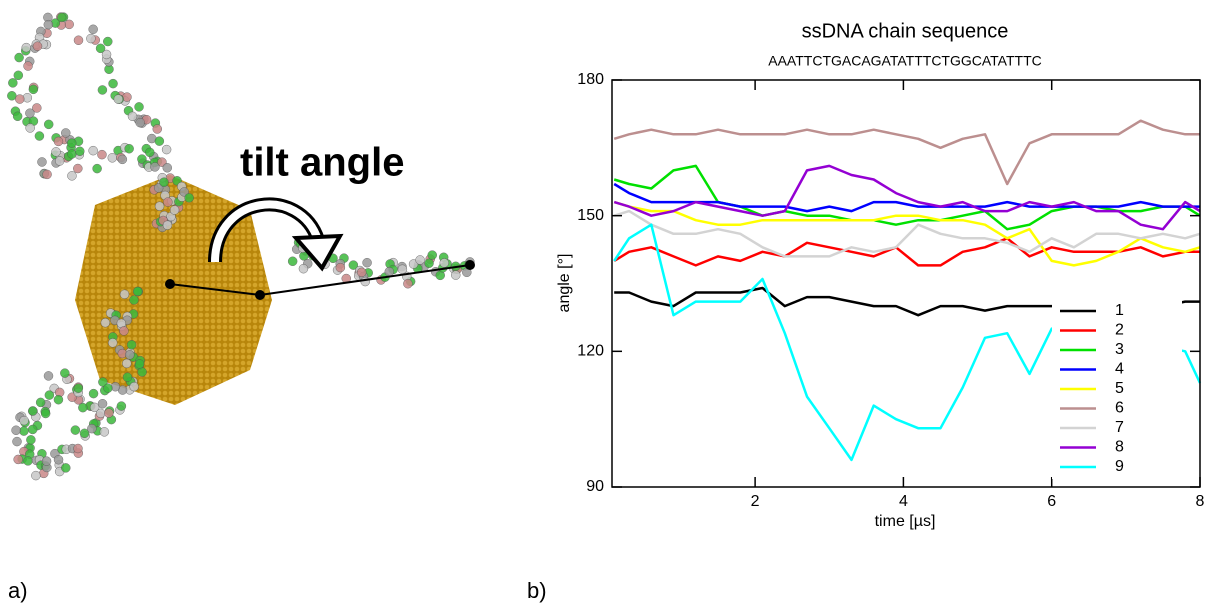  I want to click on x-tick-label: 8, so click(1200, 501).